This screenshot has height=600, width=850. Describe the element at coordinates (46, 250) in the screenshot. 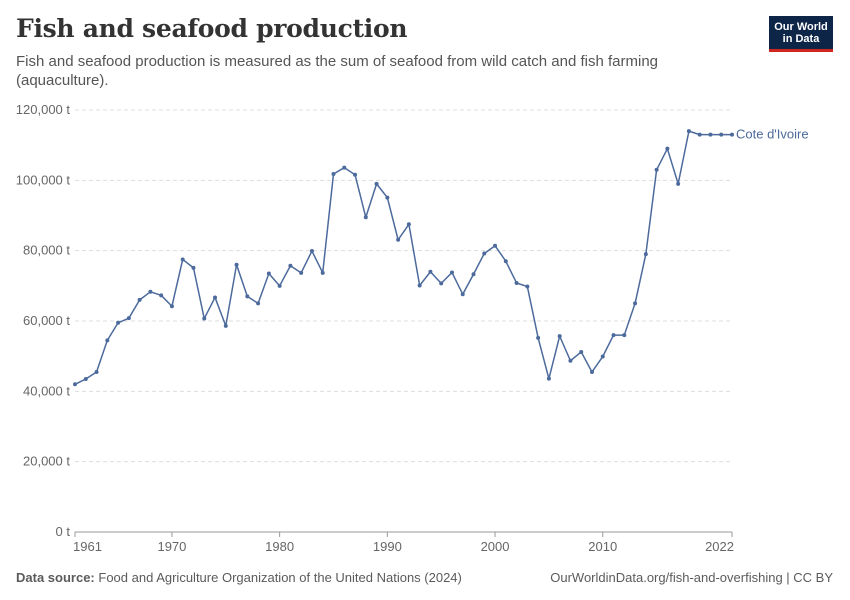

I see `y-tick-label: 80,000 t` at that location.